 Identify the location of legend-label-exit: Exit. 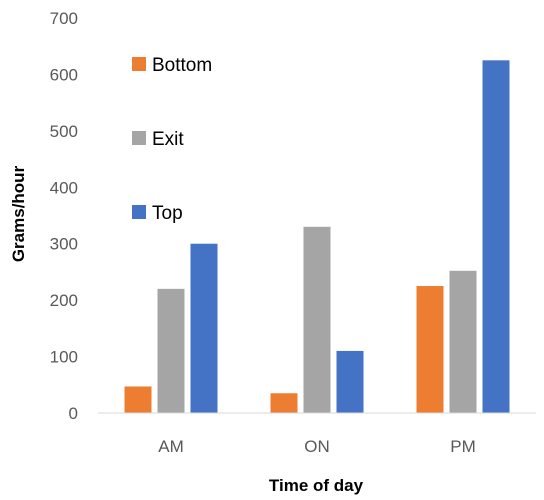
(168, 139).